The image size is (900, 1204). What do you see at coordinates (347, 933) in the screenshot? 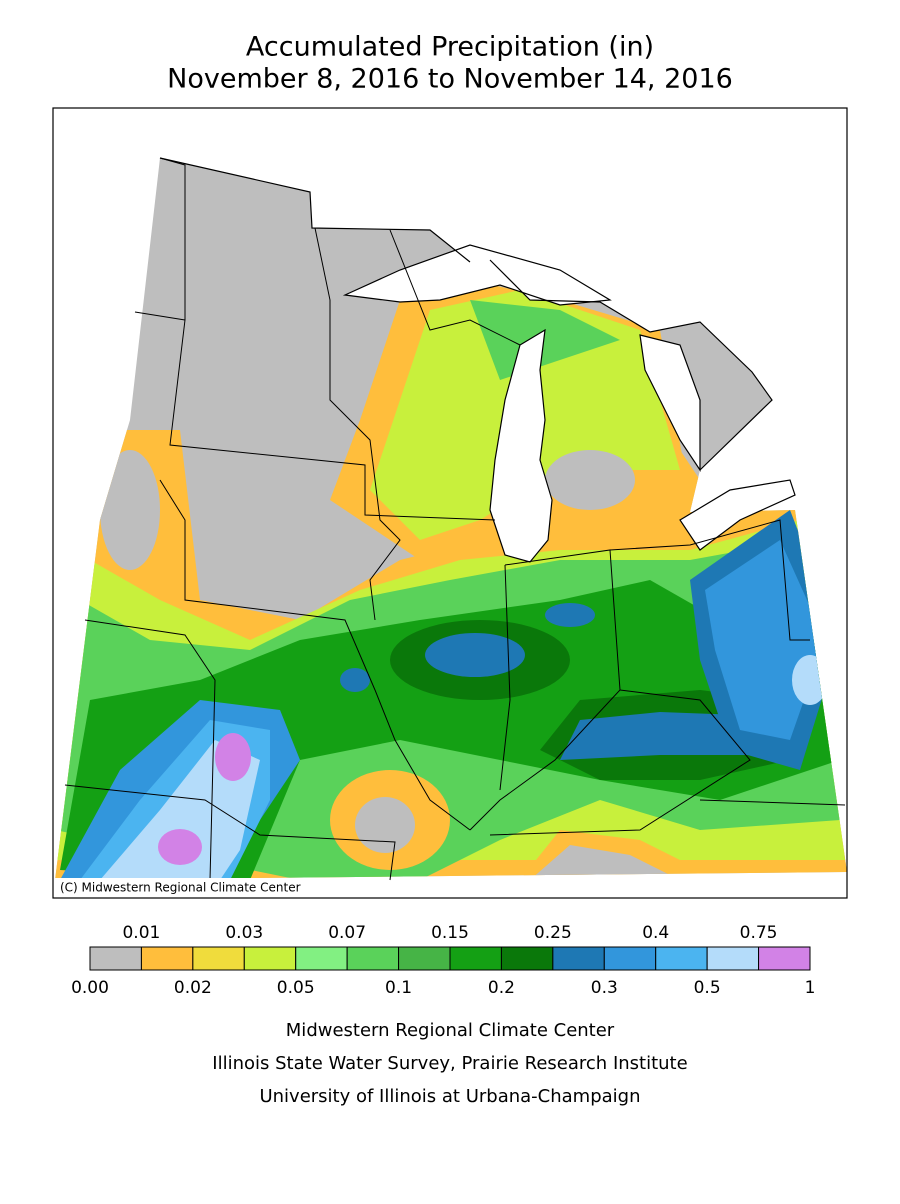
I see `legend-tick-label: 0.07` at bounding box center [347, 933].